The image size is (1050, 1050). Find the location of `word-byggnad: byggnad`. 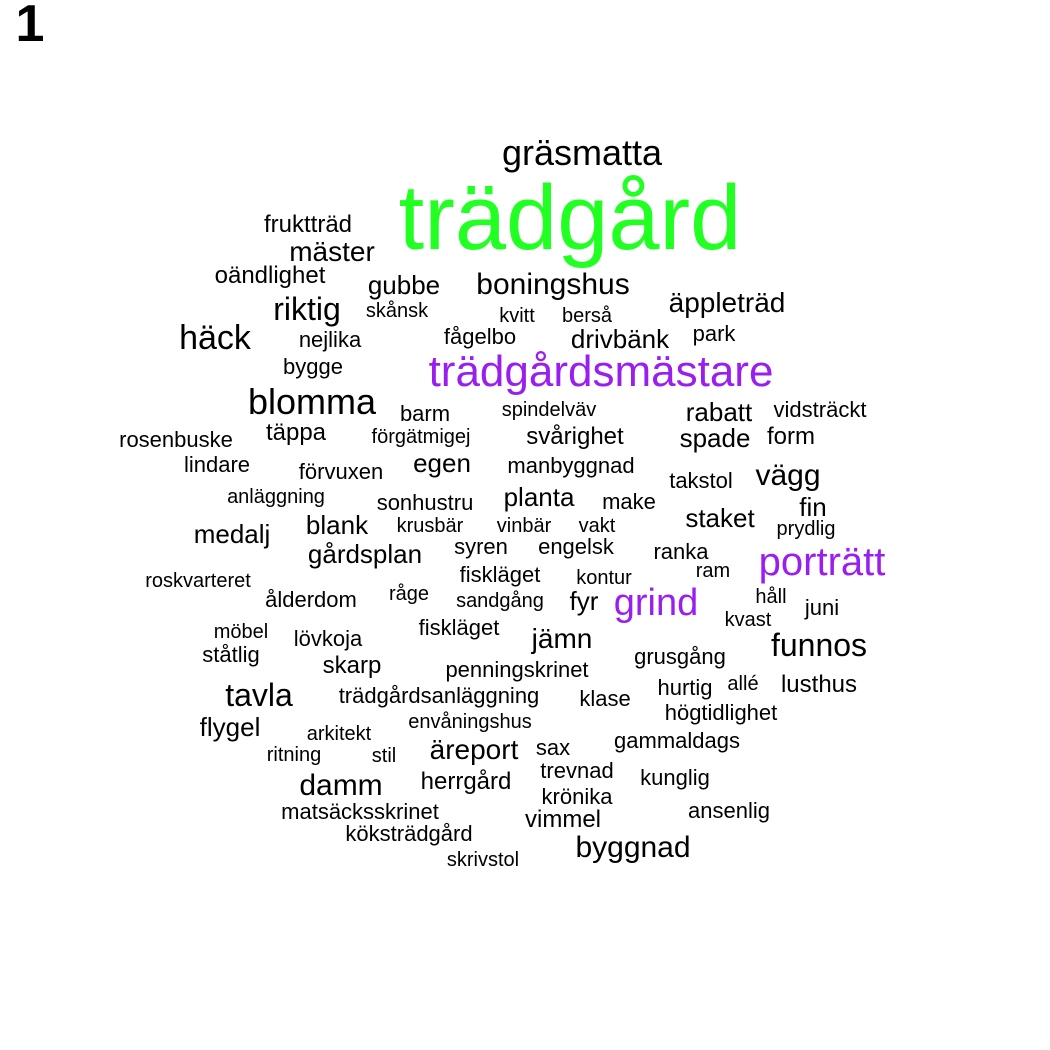

word-byggnad: byggnad is located at coordinates (633, 847).